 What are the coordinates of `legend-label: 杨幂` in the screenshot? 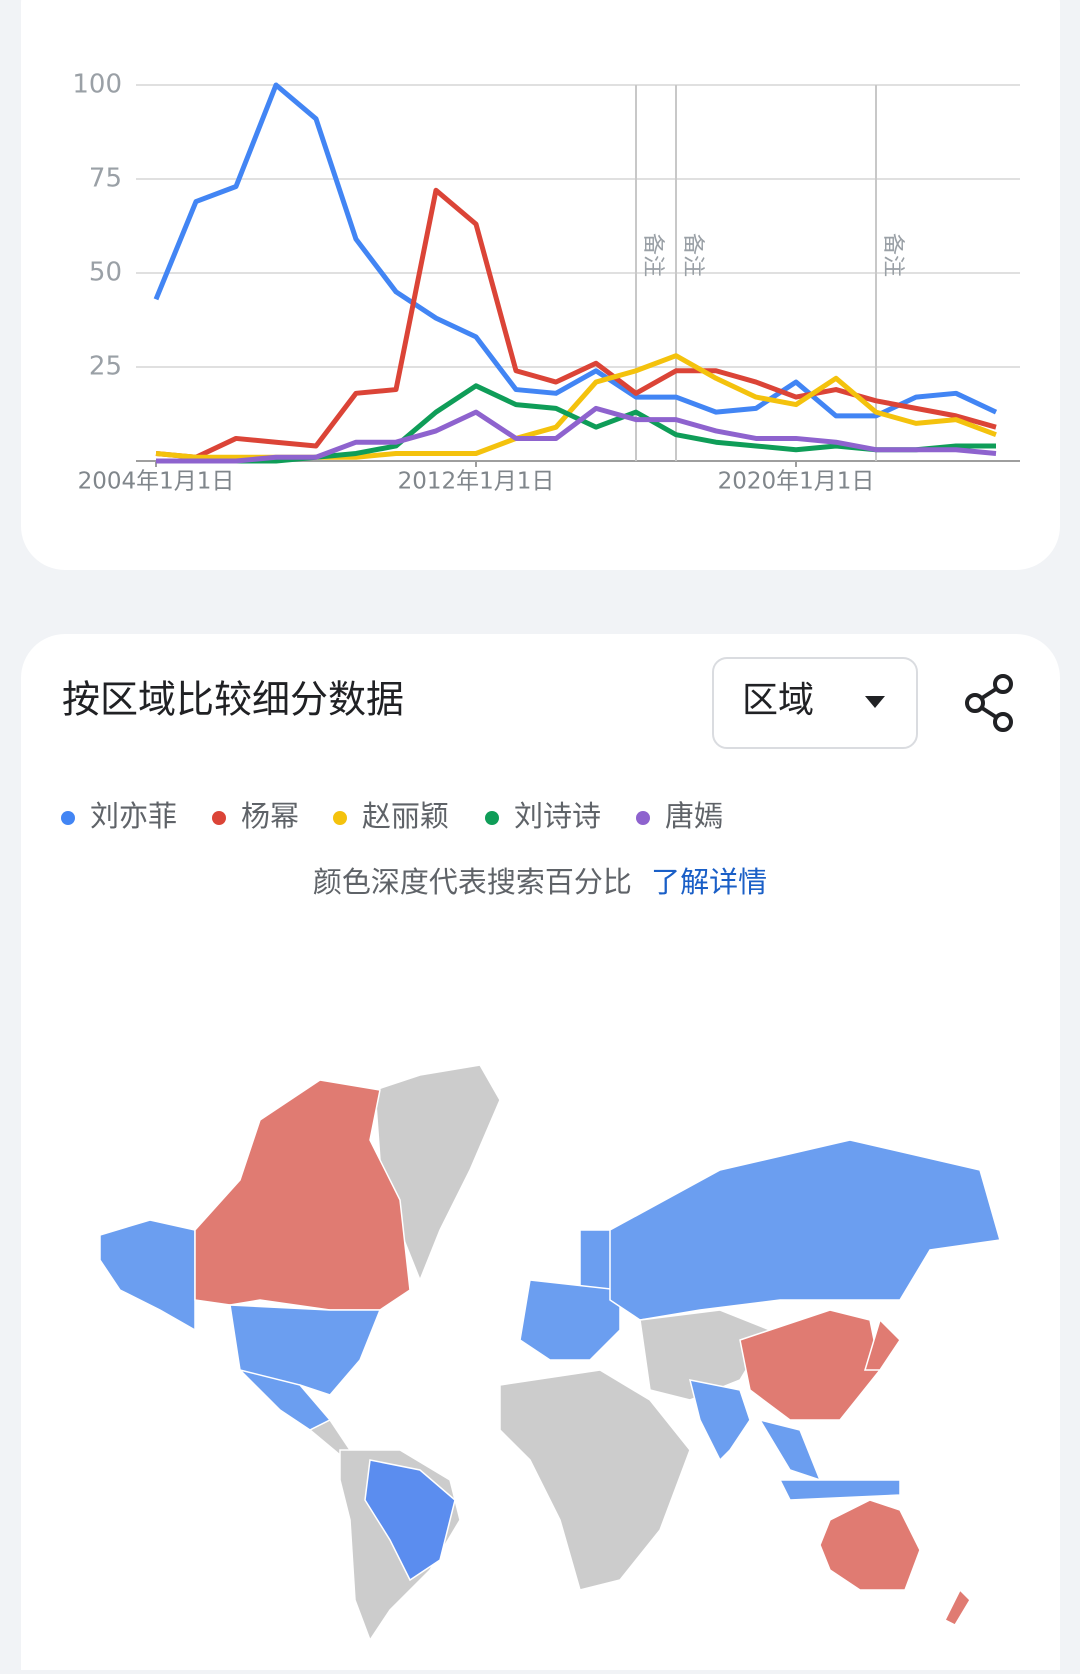 It's located at (270, 816).